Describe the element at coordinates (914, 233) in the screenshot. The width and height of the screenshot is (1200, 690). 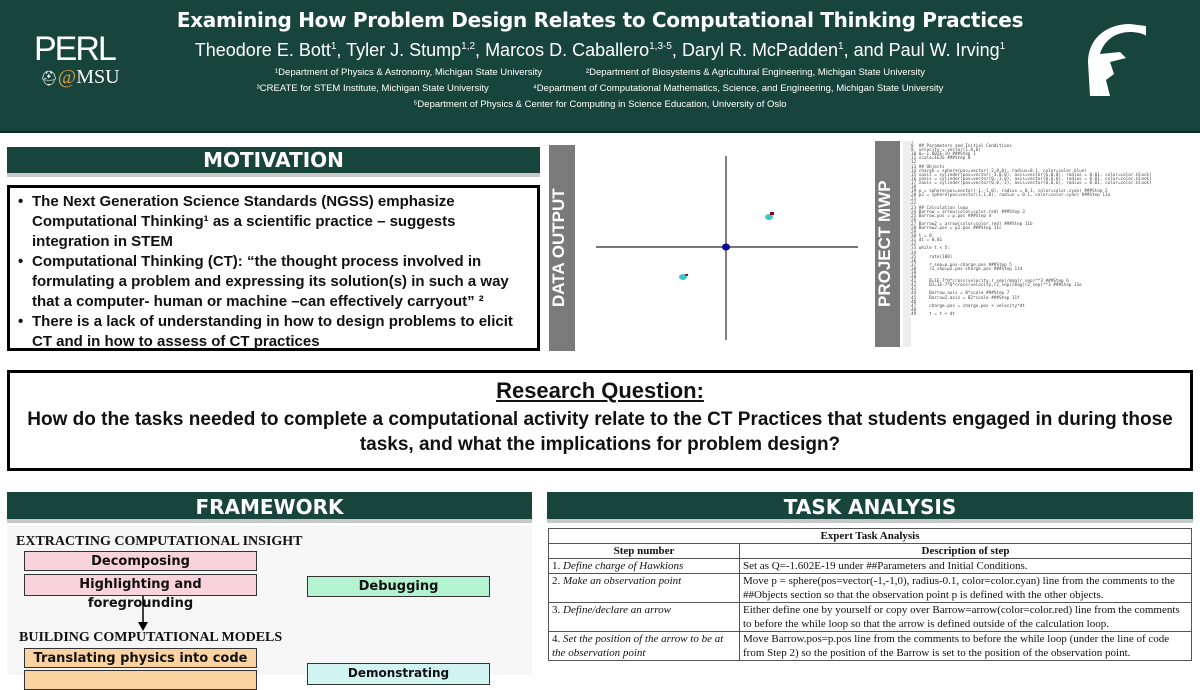
I see `code-line: 29` at that location.